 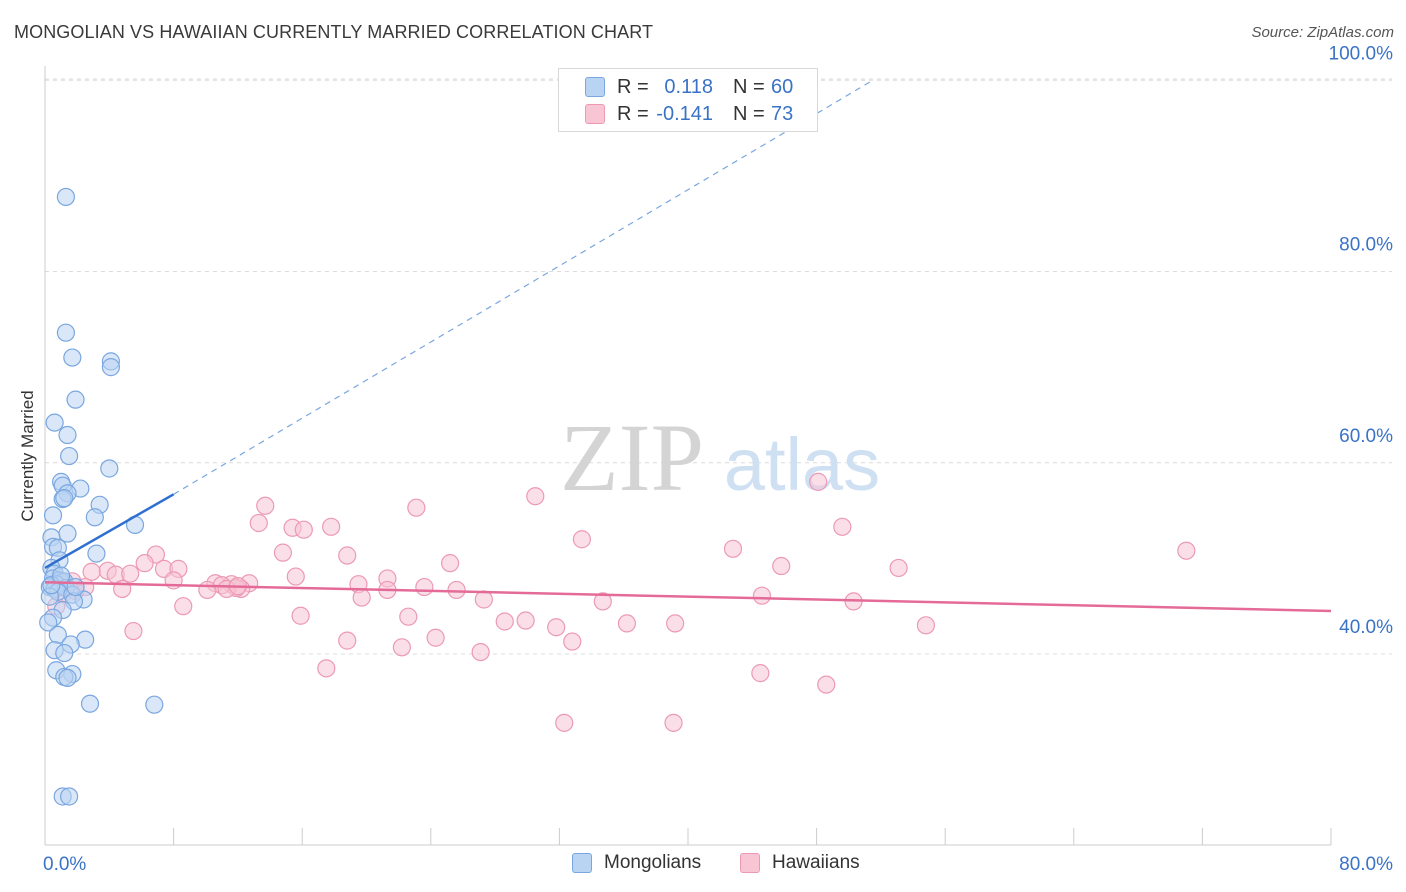 I want to click on y-tick-label: 60.0%, so click(x=1366, y=436).